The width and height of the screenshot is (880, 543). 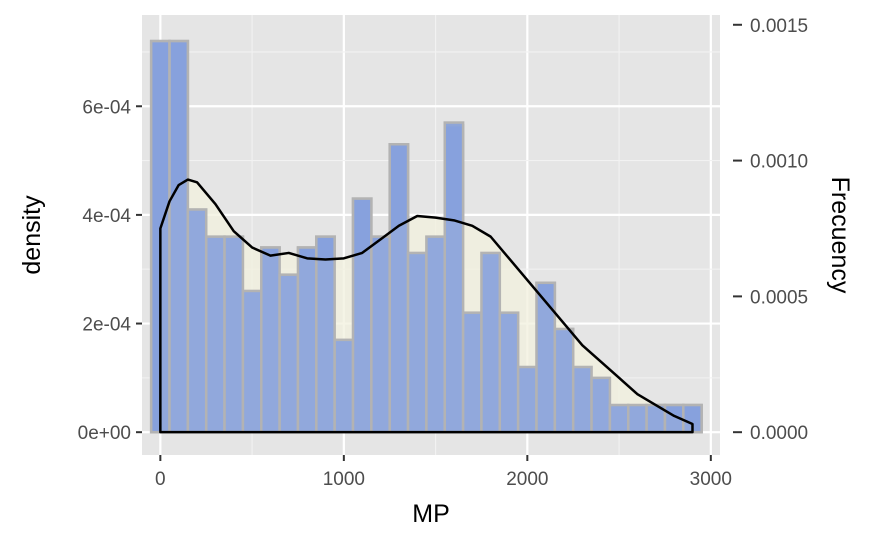 I want to click on y-tick-label: 2e-04, so click(x=106, y=325).